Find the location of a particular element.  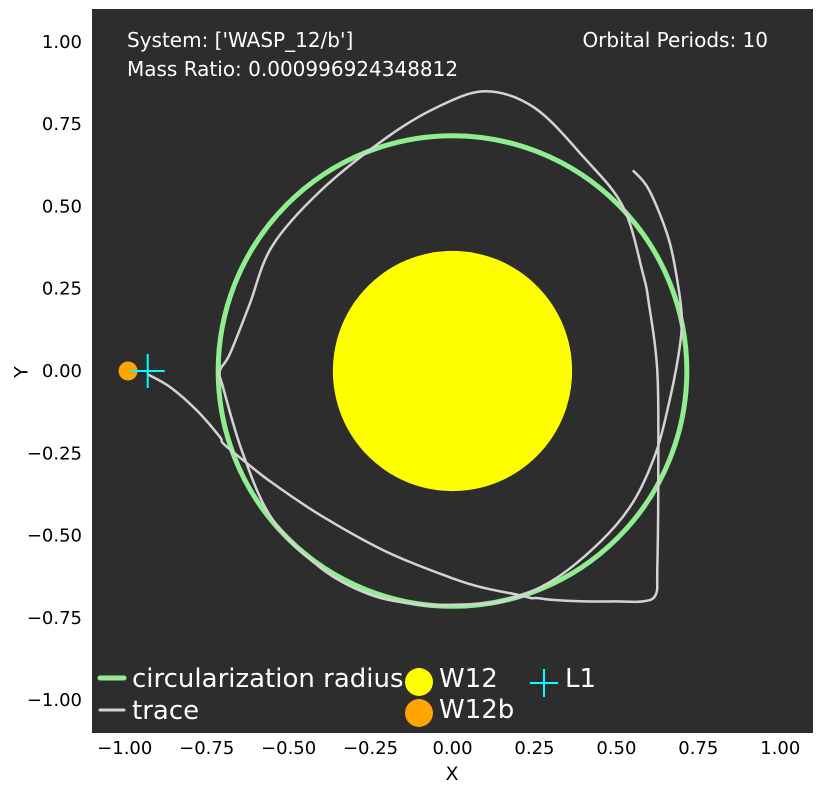

y-tick-label: −1.00 is located at coordinates (54, 700).